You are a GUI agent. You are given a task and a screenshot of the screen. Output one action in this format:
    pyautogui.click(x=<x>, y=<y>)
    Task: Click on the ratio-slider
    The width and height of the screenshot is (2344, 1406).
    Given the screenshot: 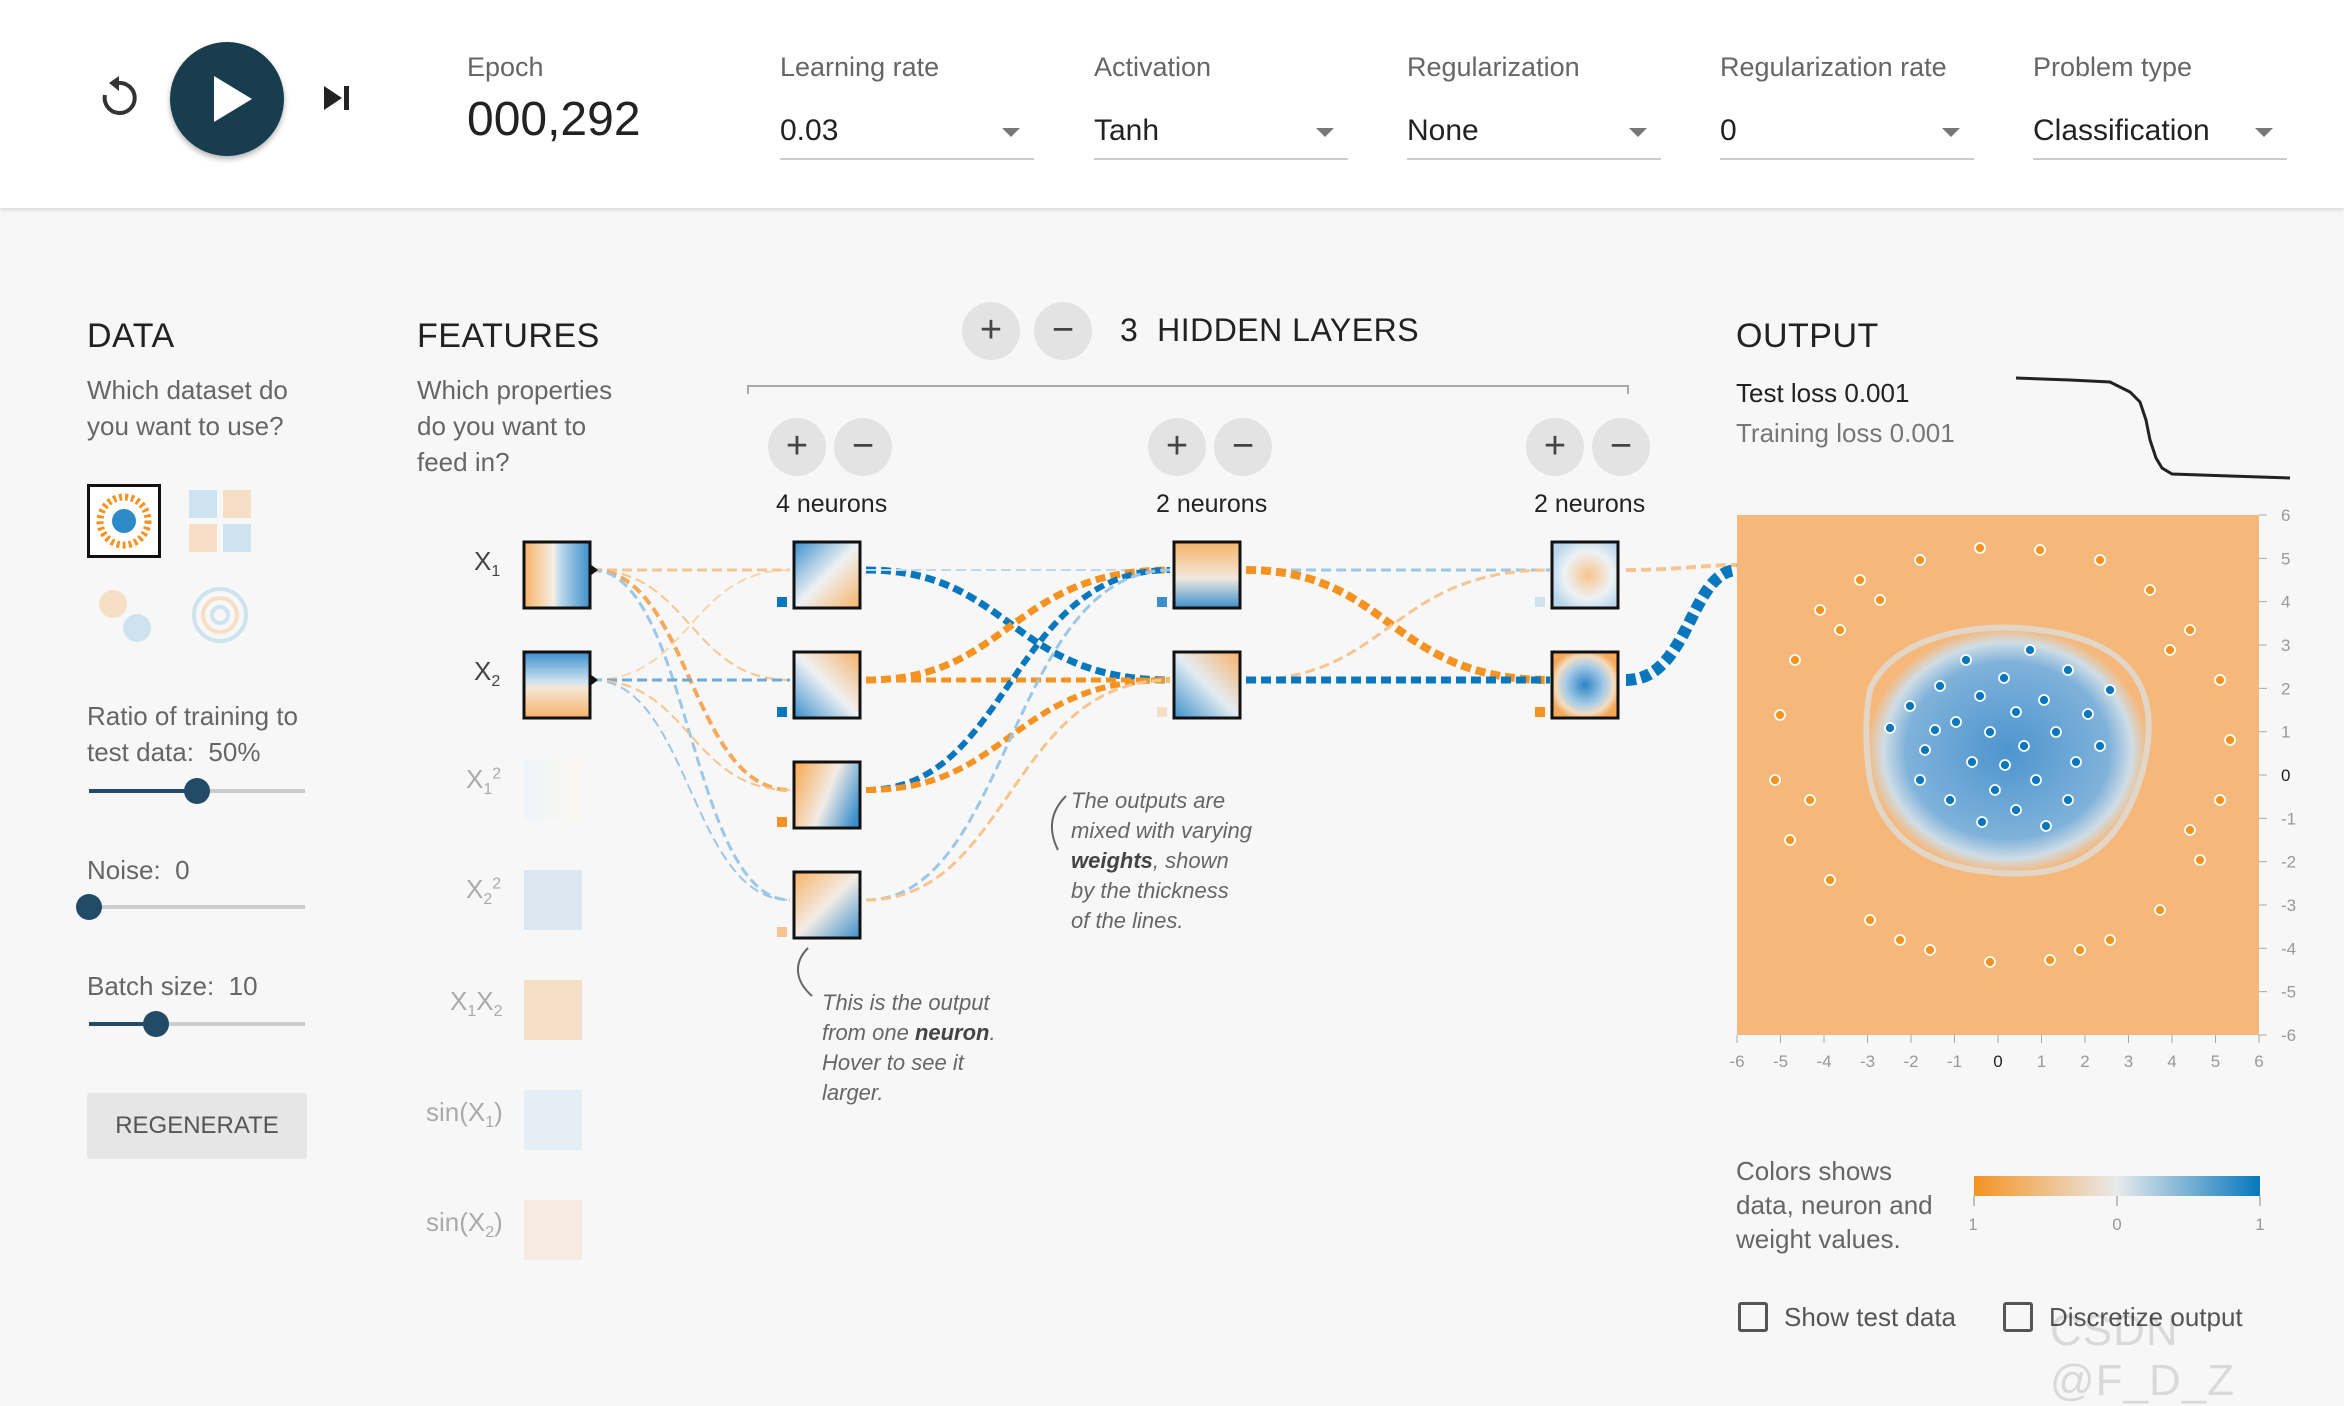 What is the action you would take?
    pyautogui.click(x=197, y=791)
    